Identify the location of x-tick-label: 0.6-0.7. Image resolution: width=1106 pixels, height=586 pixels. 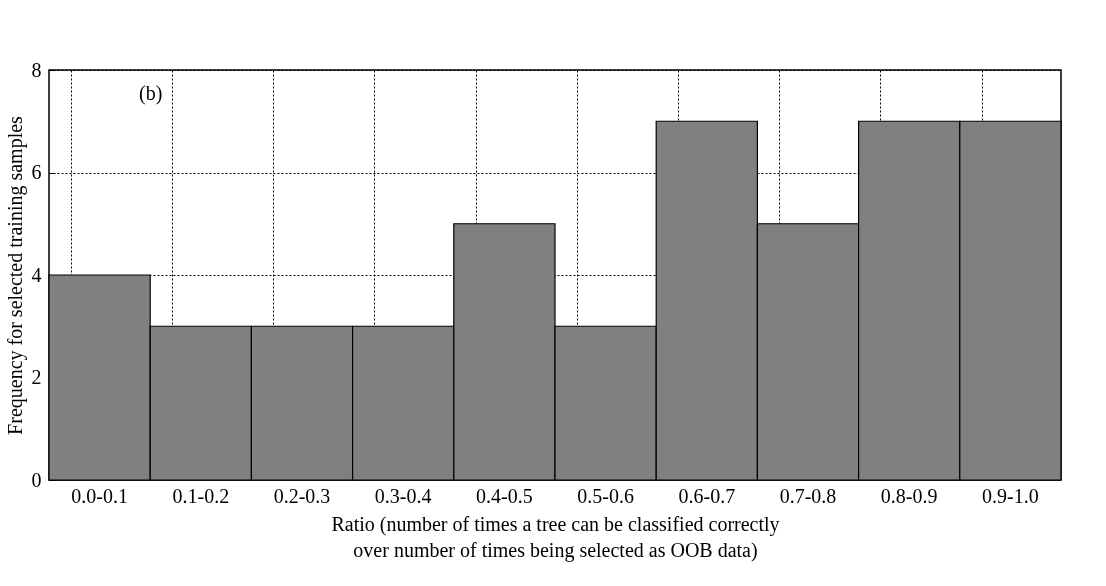
(707, 495).